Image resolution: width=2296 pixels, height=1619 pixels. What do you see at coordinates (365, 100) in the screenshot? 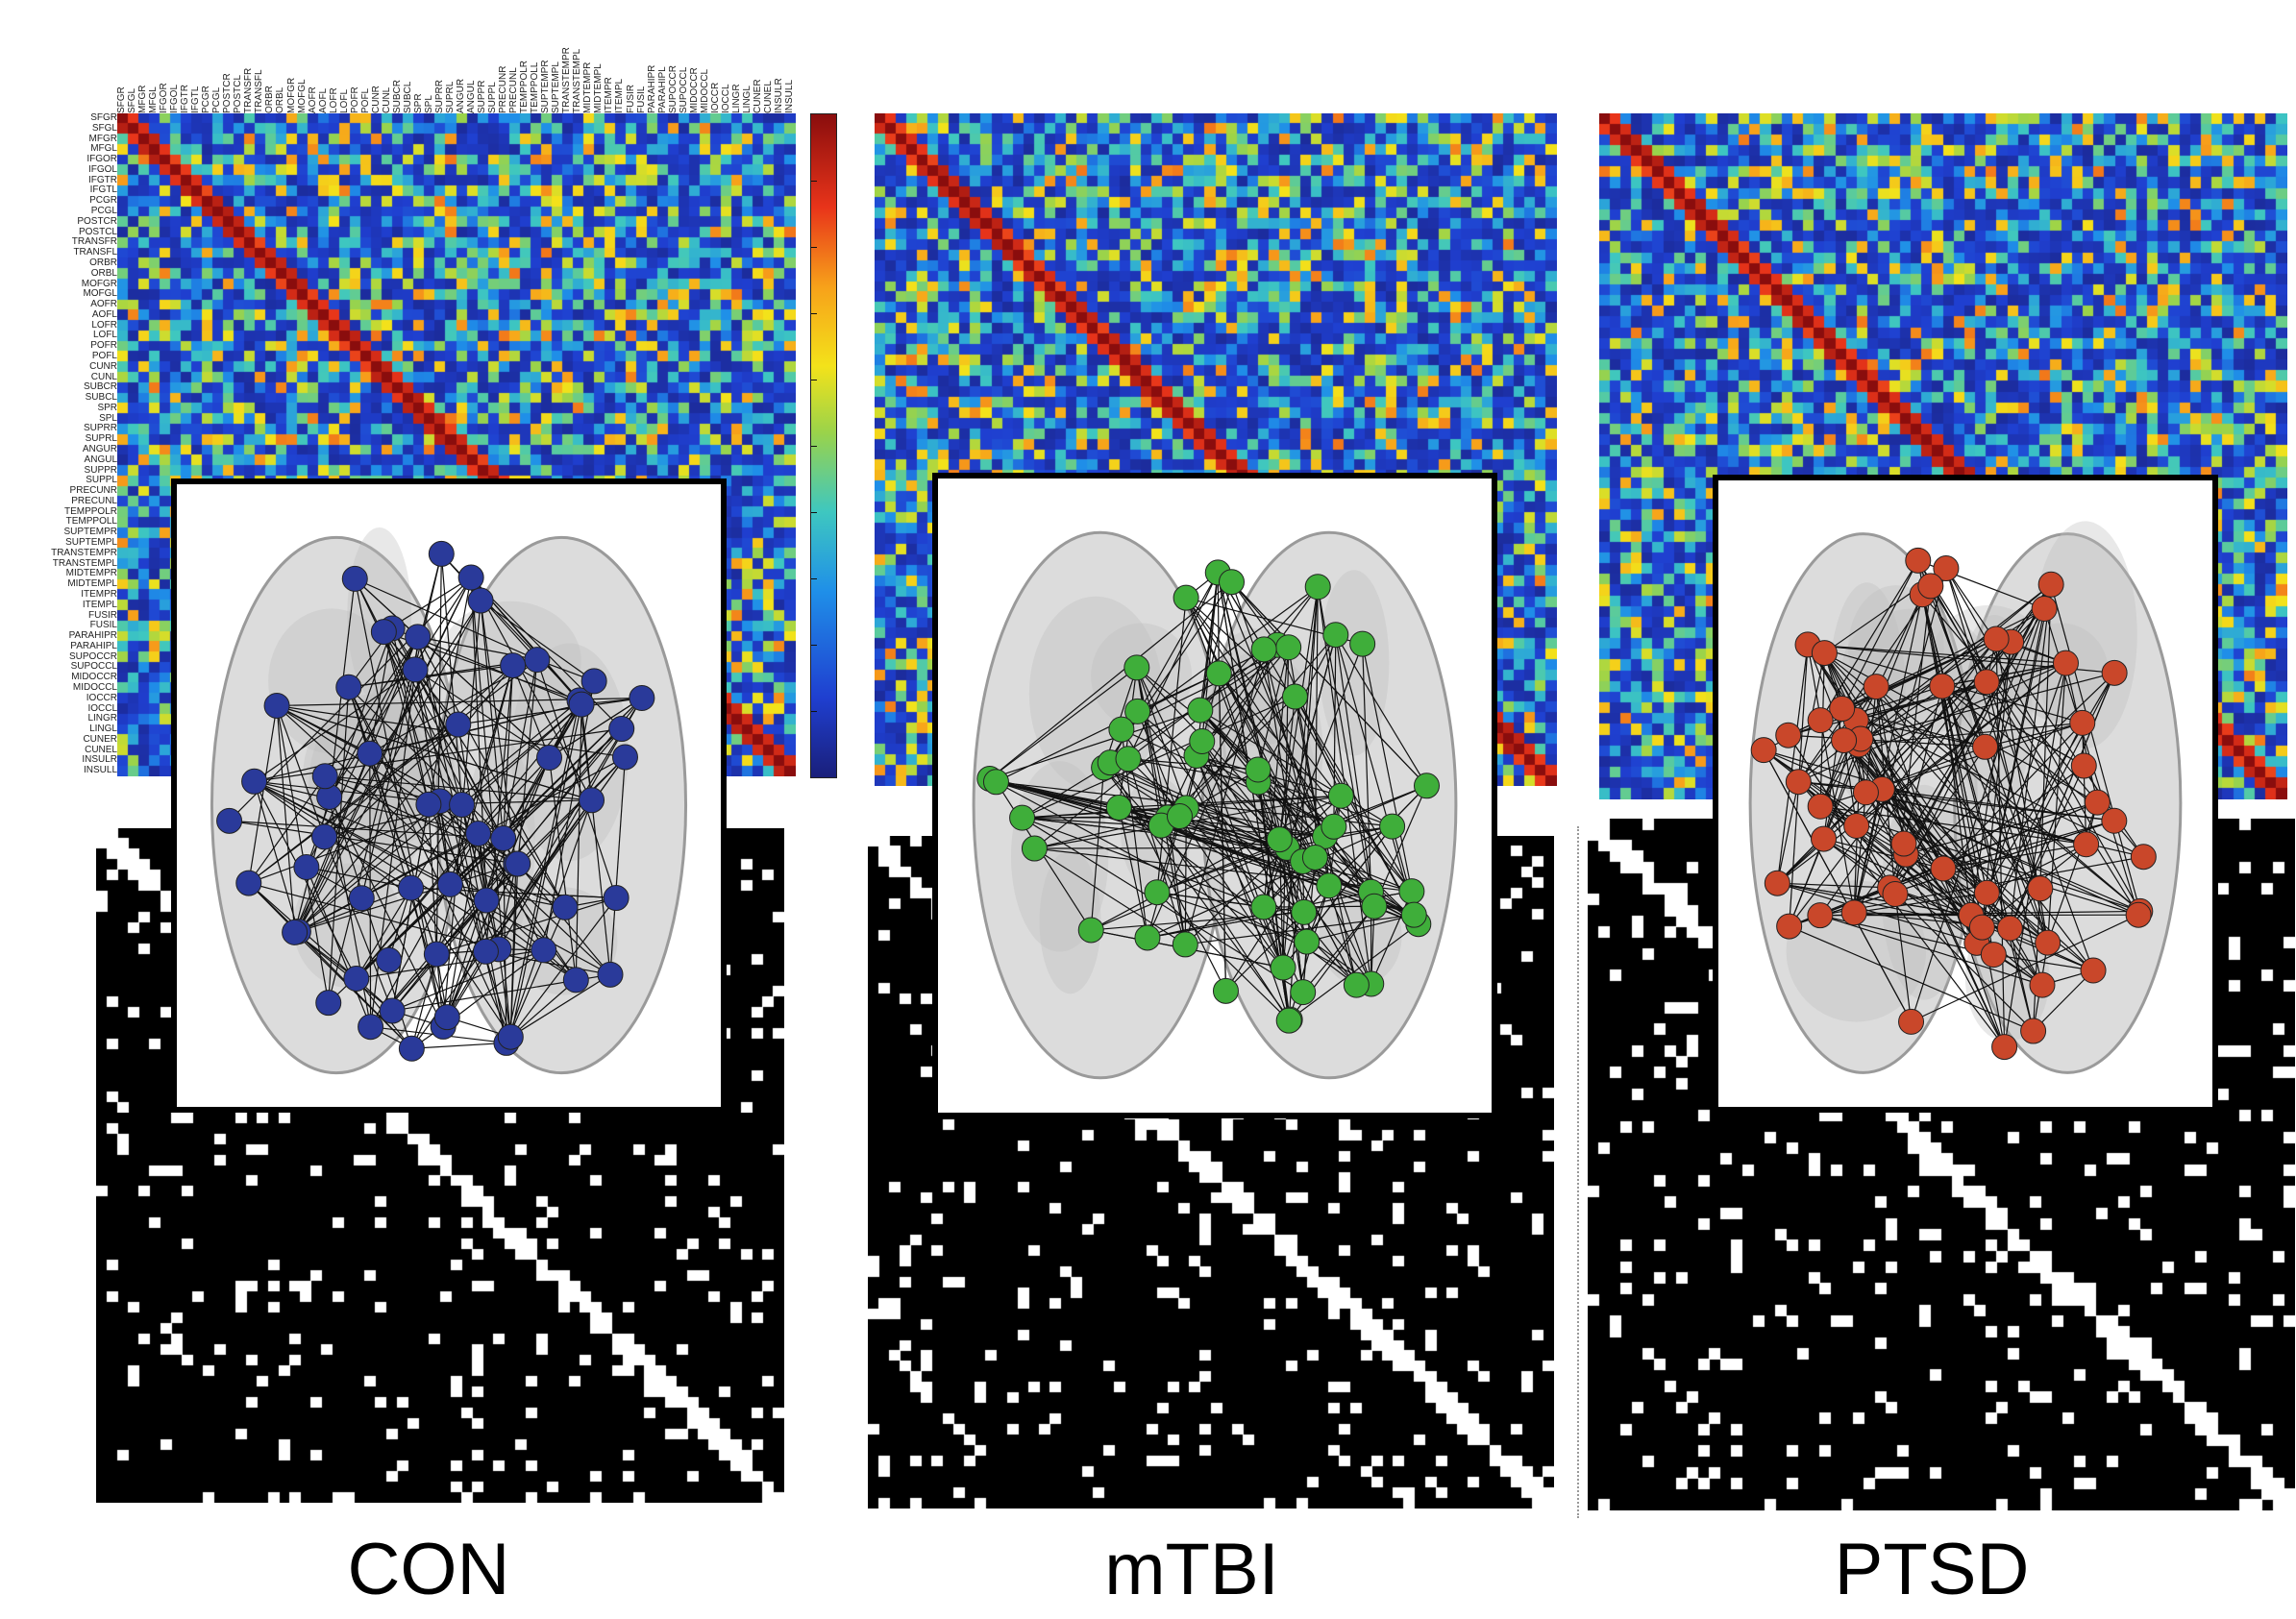
I see `region-column-label: POFL` at bounding box center [365, 100].